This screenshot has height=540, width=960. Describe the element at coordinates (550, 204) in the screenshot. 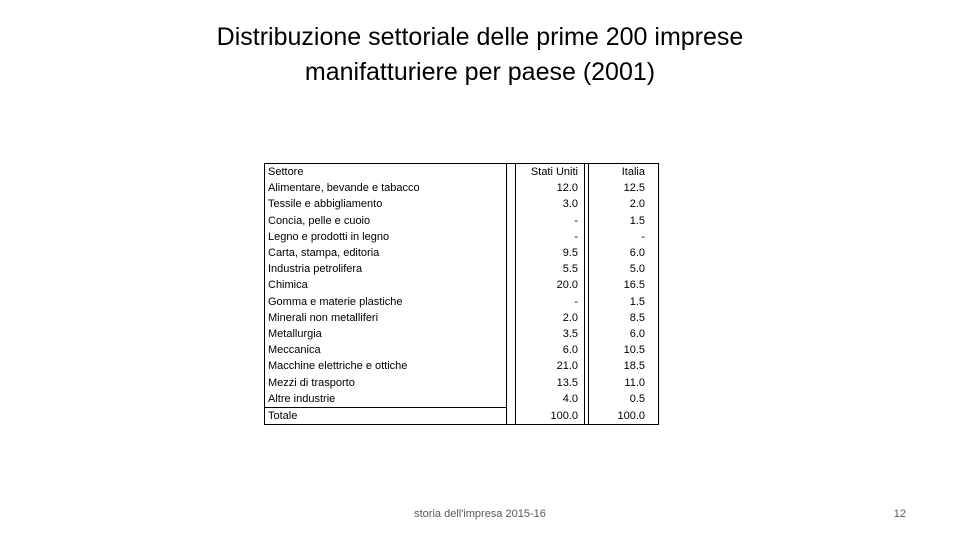

I see `stati-uniti-cell: 3.0` at that location.